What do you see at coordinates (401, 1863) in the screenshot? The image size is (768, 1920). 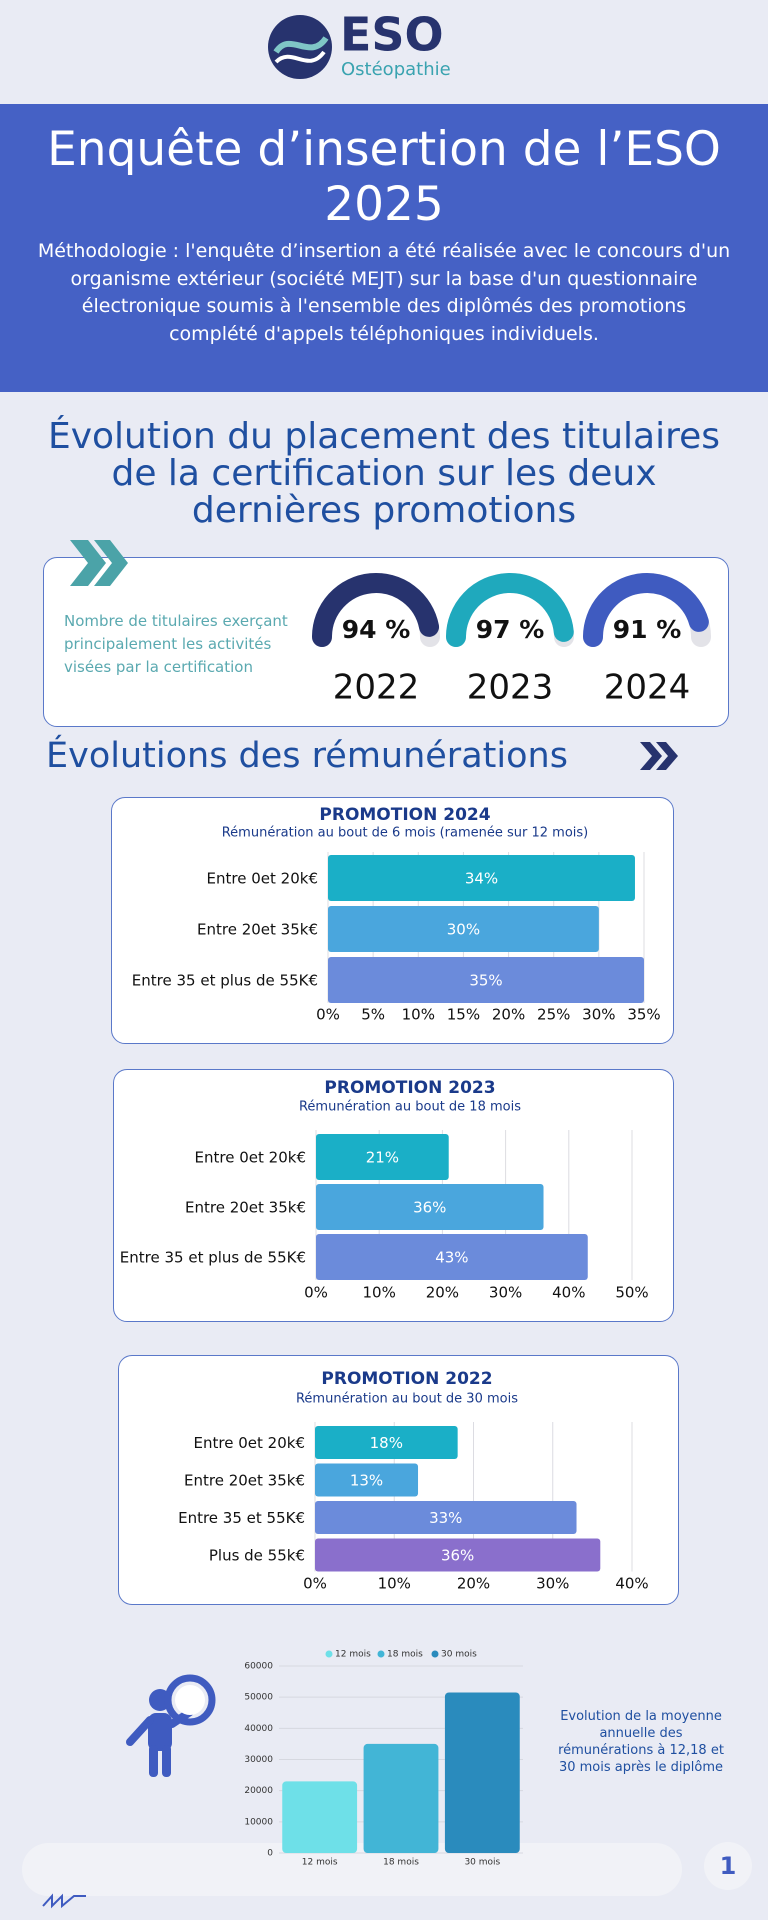 I see `x-tick-label: 18 mois` at bounding box center [401, 1863].